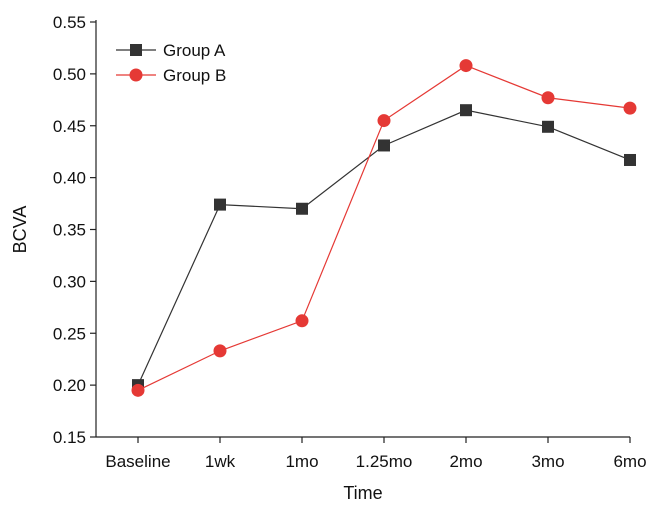 The height and width of the screenshot is (507, 652). Describe the element at coordinates (220, 461) in the screenshot. I see `x-tick-label: 1wk` at that location.